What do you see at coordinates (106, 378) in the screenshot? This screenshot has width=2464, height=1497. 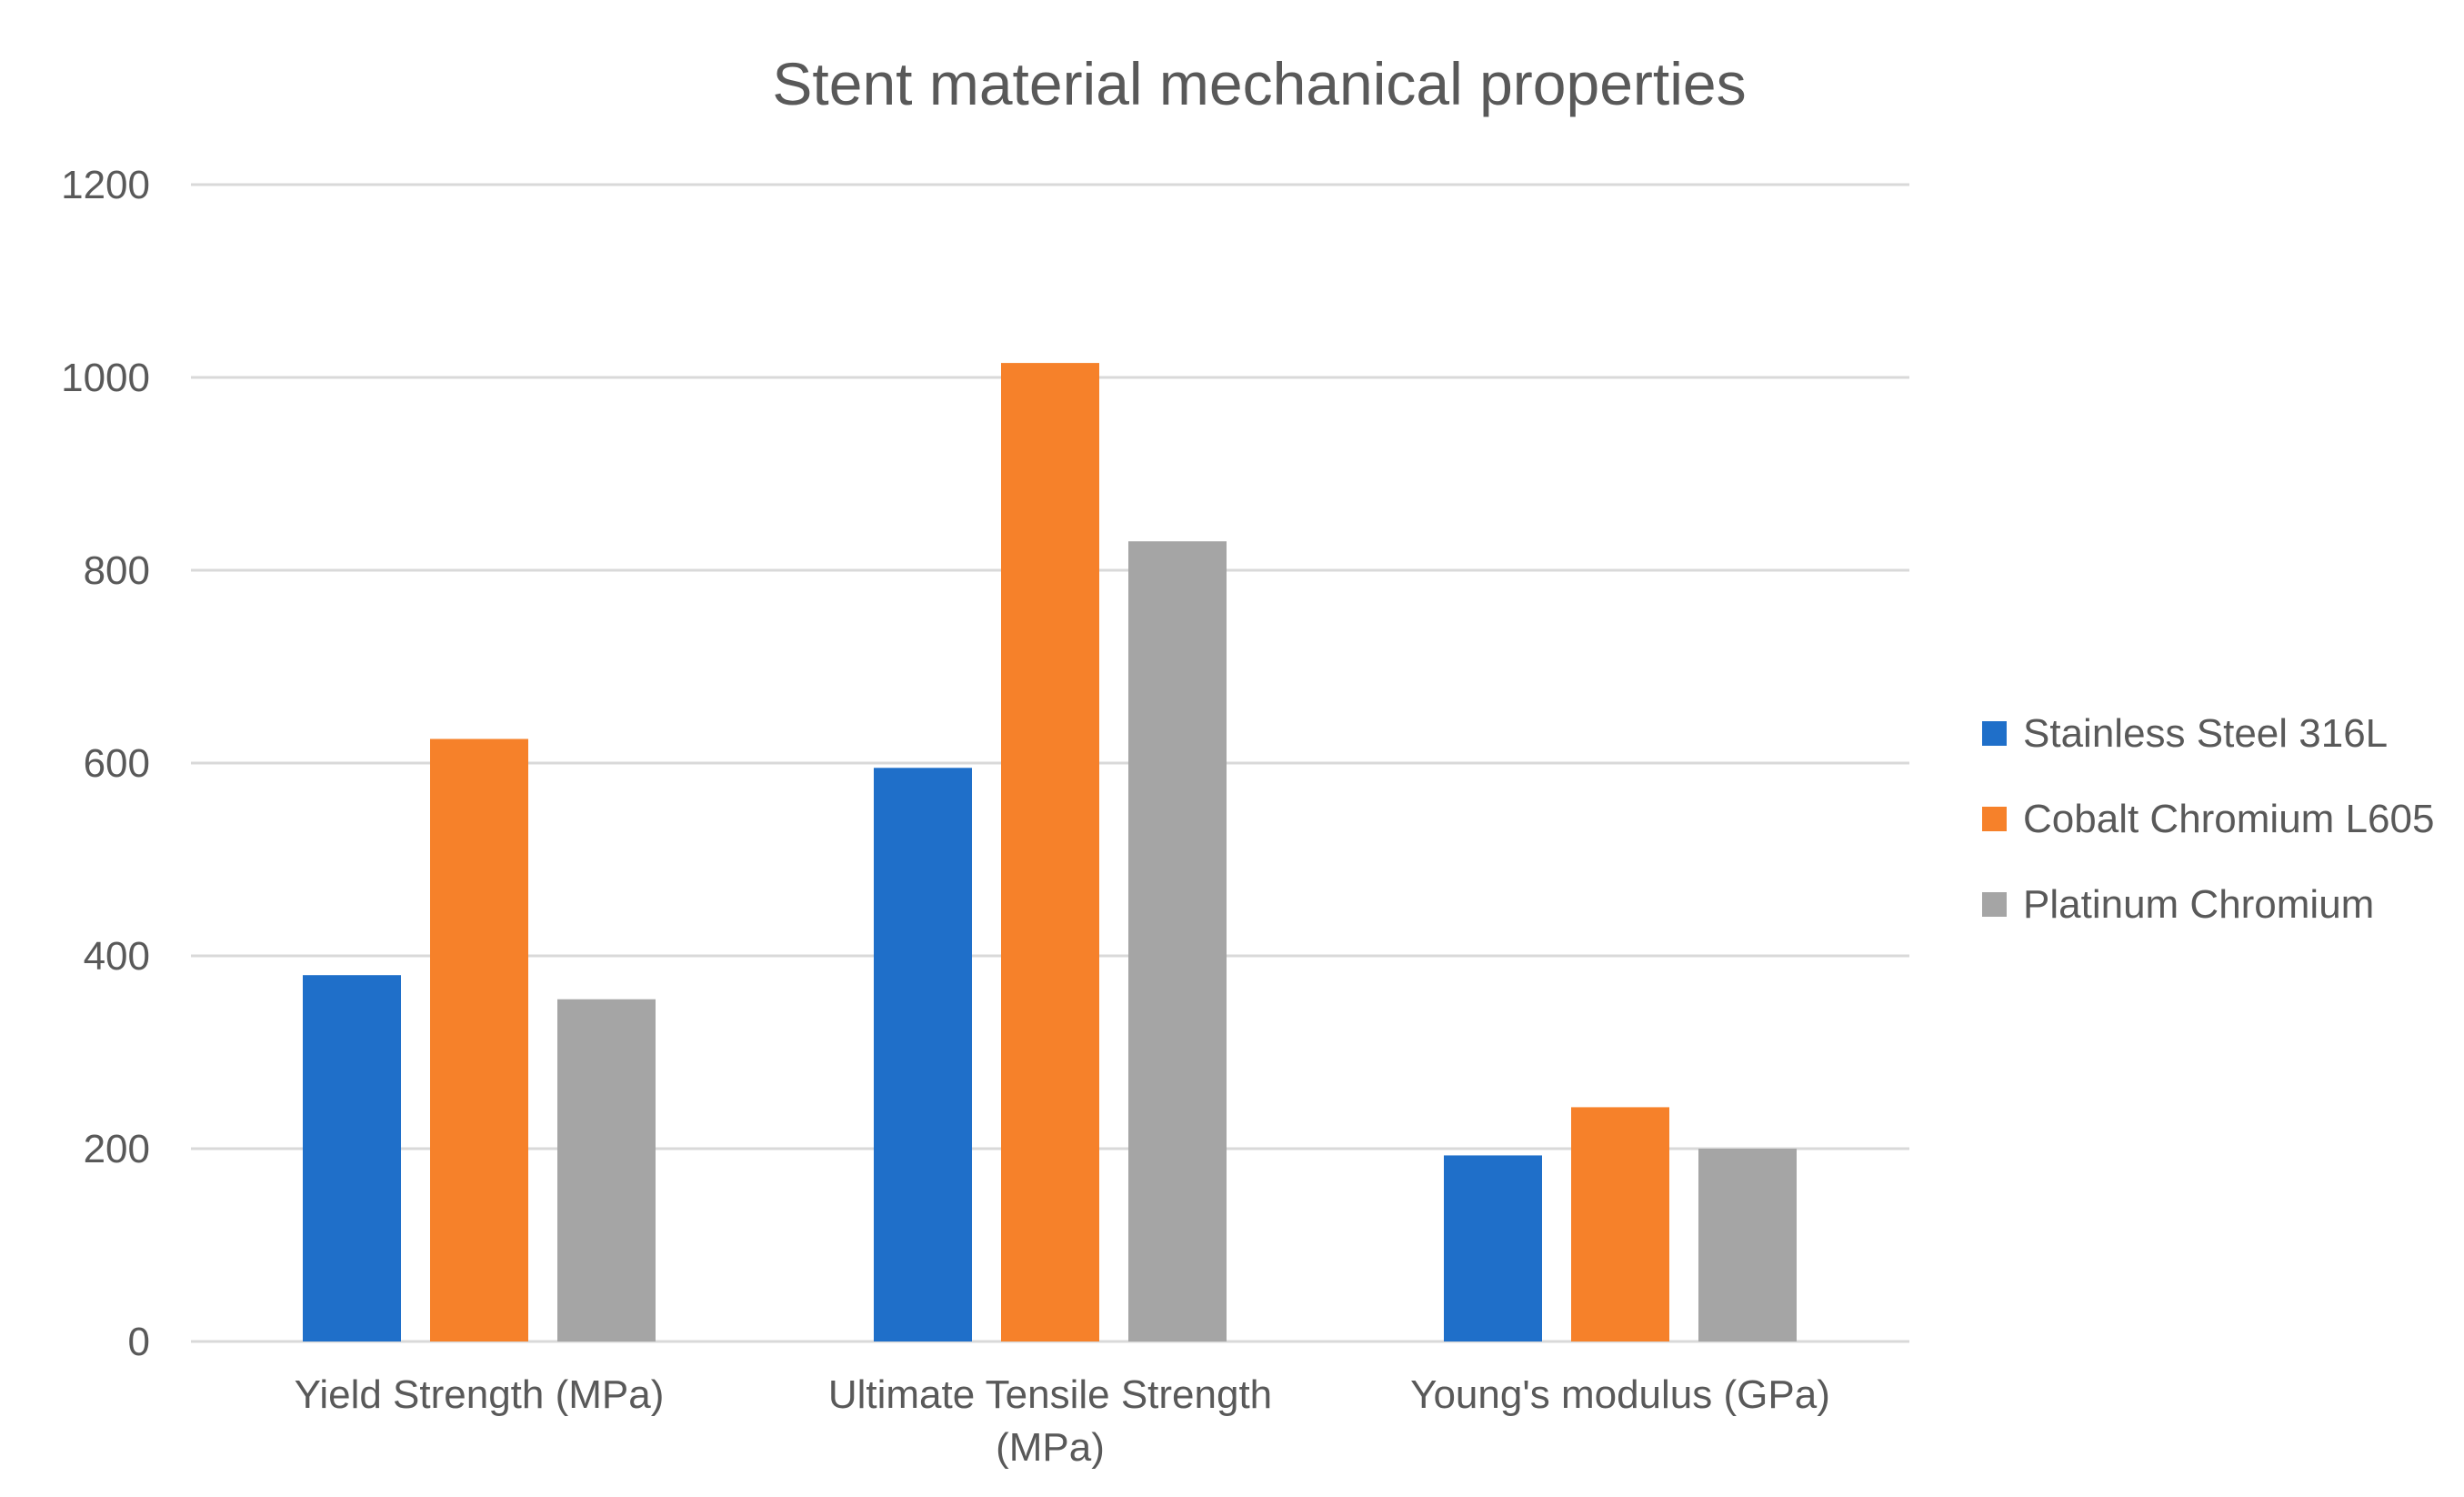 I see `y-tick-label: 1000` at bounding box center [106, 378].